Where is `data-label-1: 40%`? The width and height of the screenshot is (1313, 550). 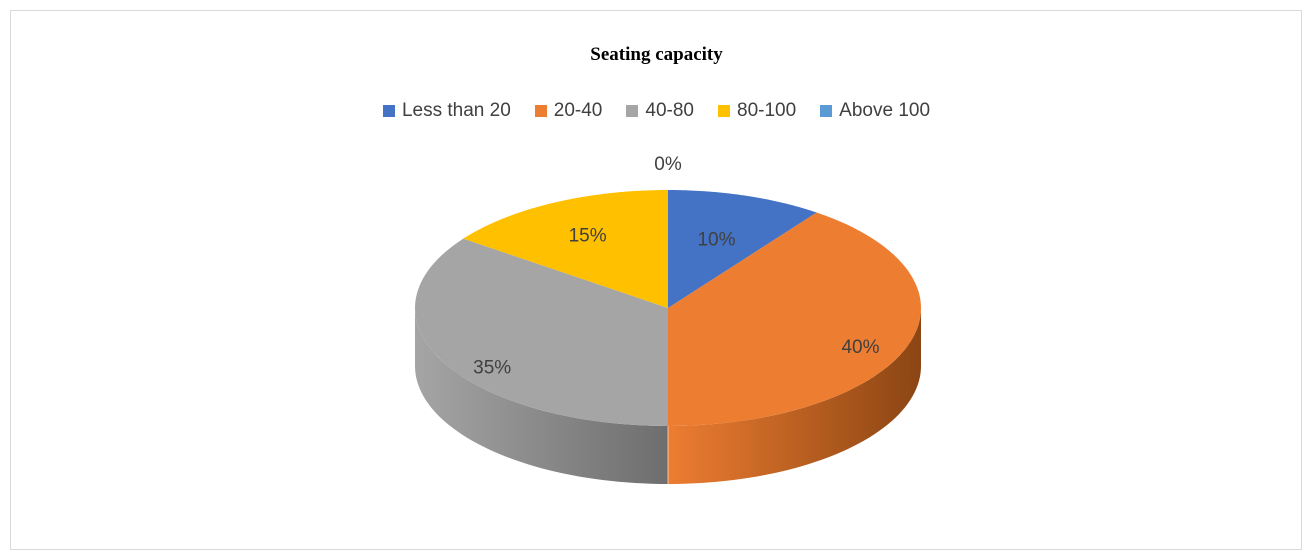
data-label-1: 40% is located at coordinates (860, 347).